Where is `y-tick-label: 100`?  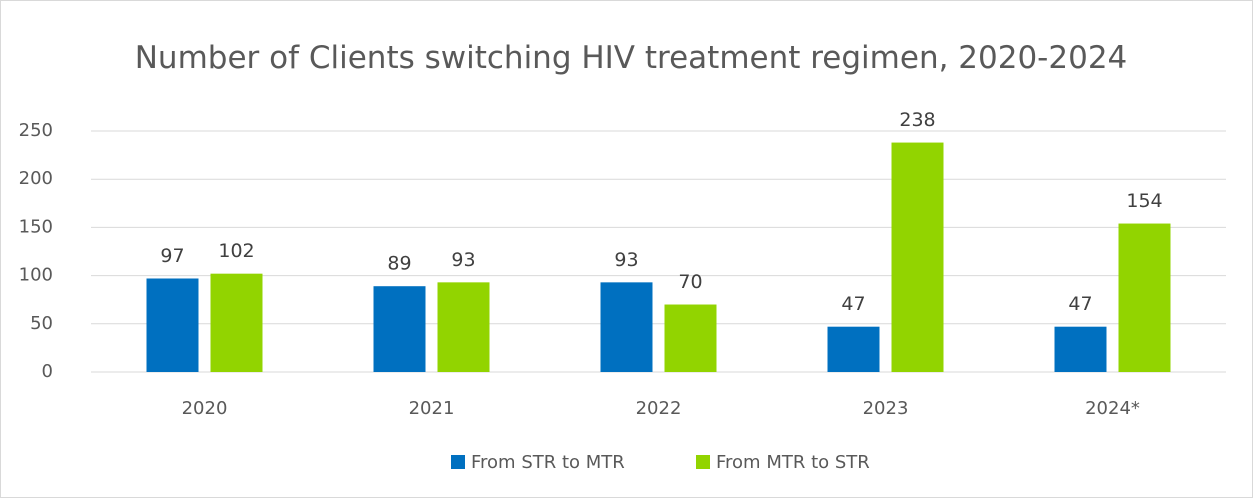
y-tick-label: 100 is located at coordinates (36, 275).